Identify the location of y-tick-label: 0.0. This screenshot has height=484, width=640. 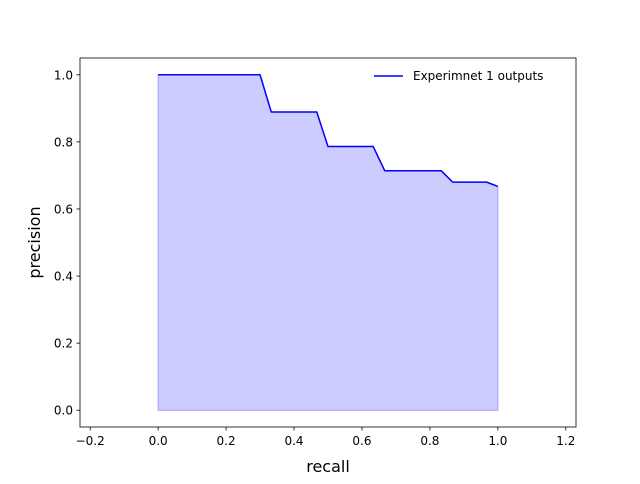
(63, 411).